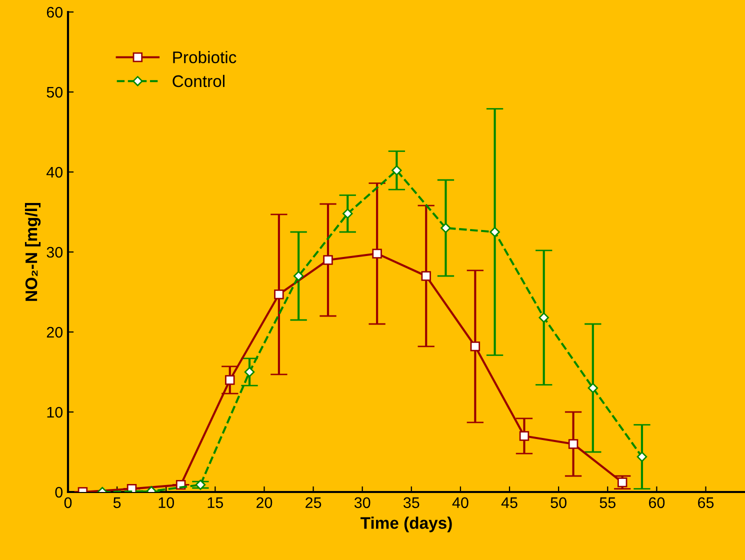 Image resolution: width=745 pixels, height=560 pixels. What do you see at coordinates (198, 81) in the screenshot?
I see `legend-label: Control` at bounding box center [198, 81].